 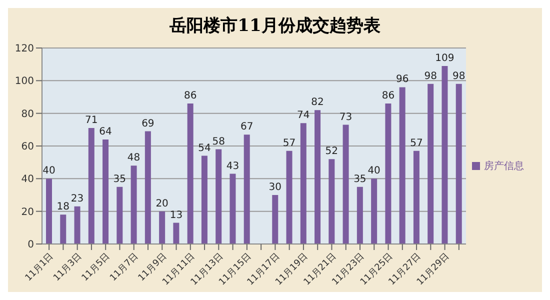 What do you see at coordinates (63, 207) in the screenshot?
I see `data-label: 18` at bounding box center [63, 207].